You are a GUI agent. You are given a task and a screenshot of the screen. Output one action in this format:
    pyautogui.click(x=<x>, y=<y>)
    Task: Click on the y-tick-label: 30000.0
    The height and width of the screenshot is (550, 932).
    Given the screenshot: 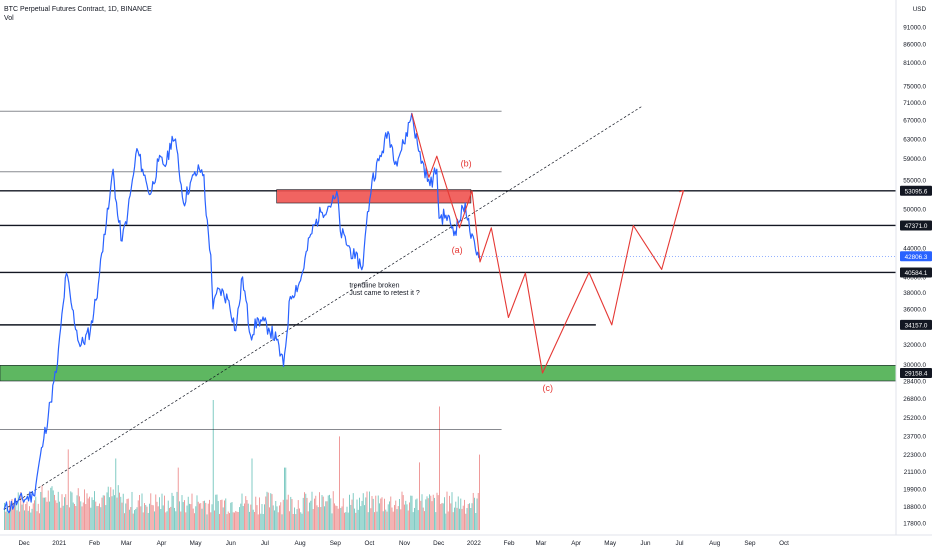 What is the action you would take?
    pyautogui.click(x=914, y=365)
    